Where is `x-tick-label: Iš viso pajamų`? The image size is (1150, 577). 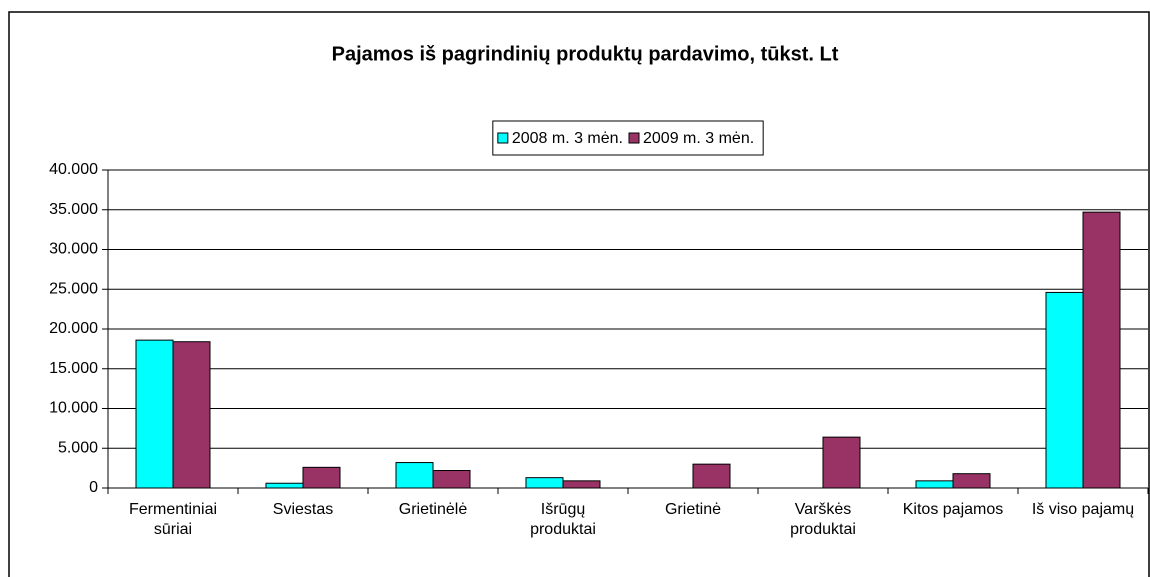
x-tick-label: Iš viso pajamų is located at coordinates (1083, 509).